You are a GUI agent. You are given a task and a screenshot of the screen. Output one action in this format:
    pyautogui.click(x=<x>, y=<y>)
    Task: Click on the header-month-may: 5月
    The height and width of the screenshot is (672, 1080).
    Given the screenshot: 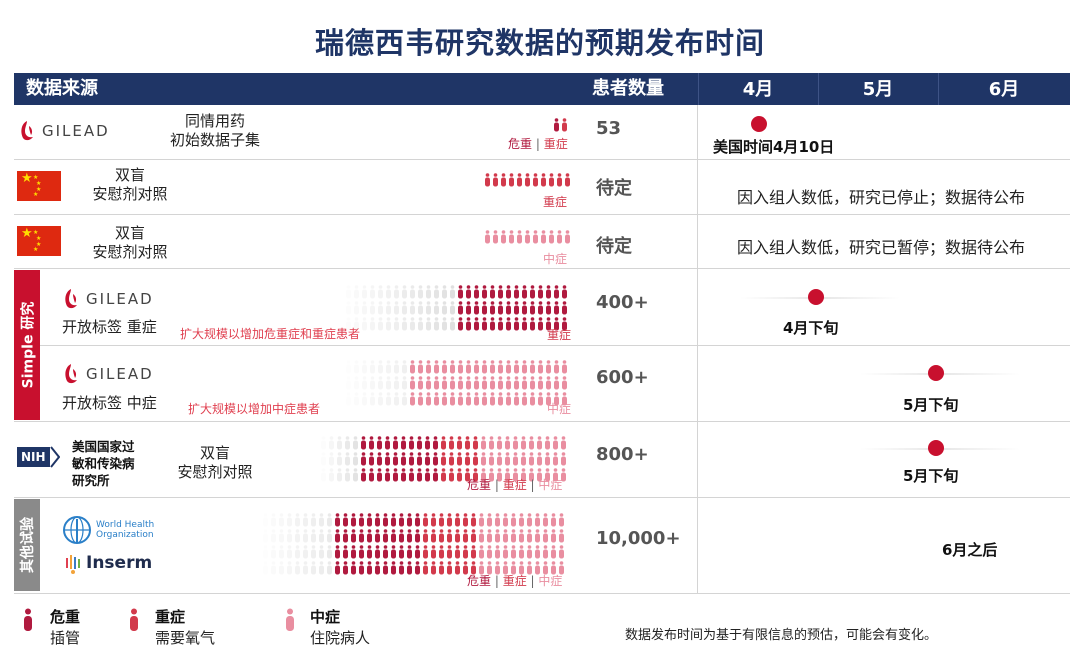 What is the action you would take?
    pyautogui.click(x=878, y=89)
    